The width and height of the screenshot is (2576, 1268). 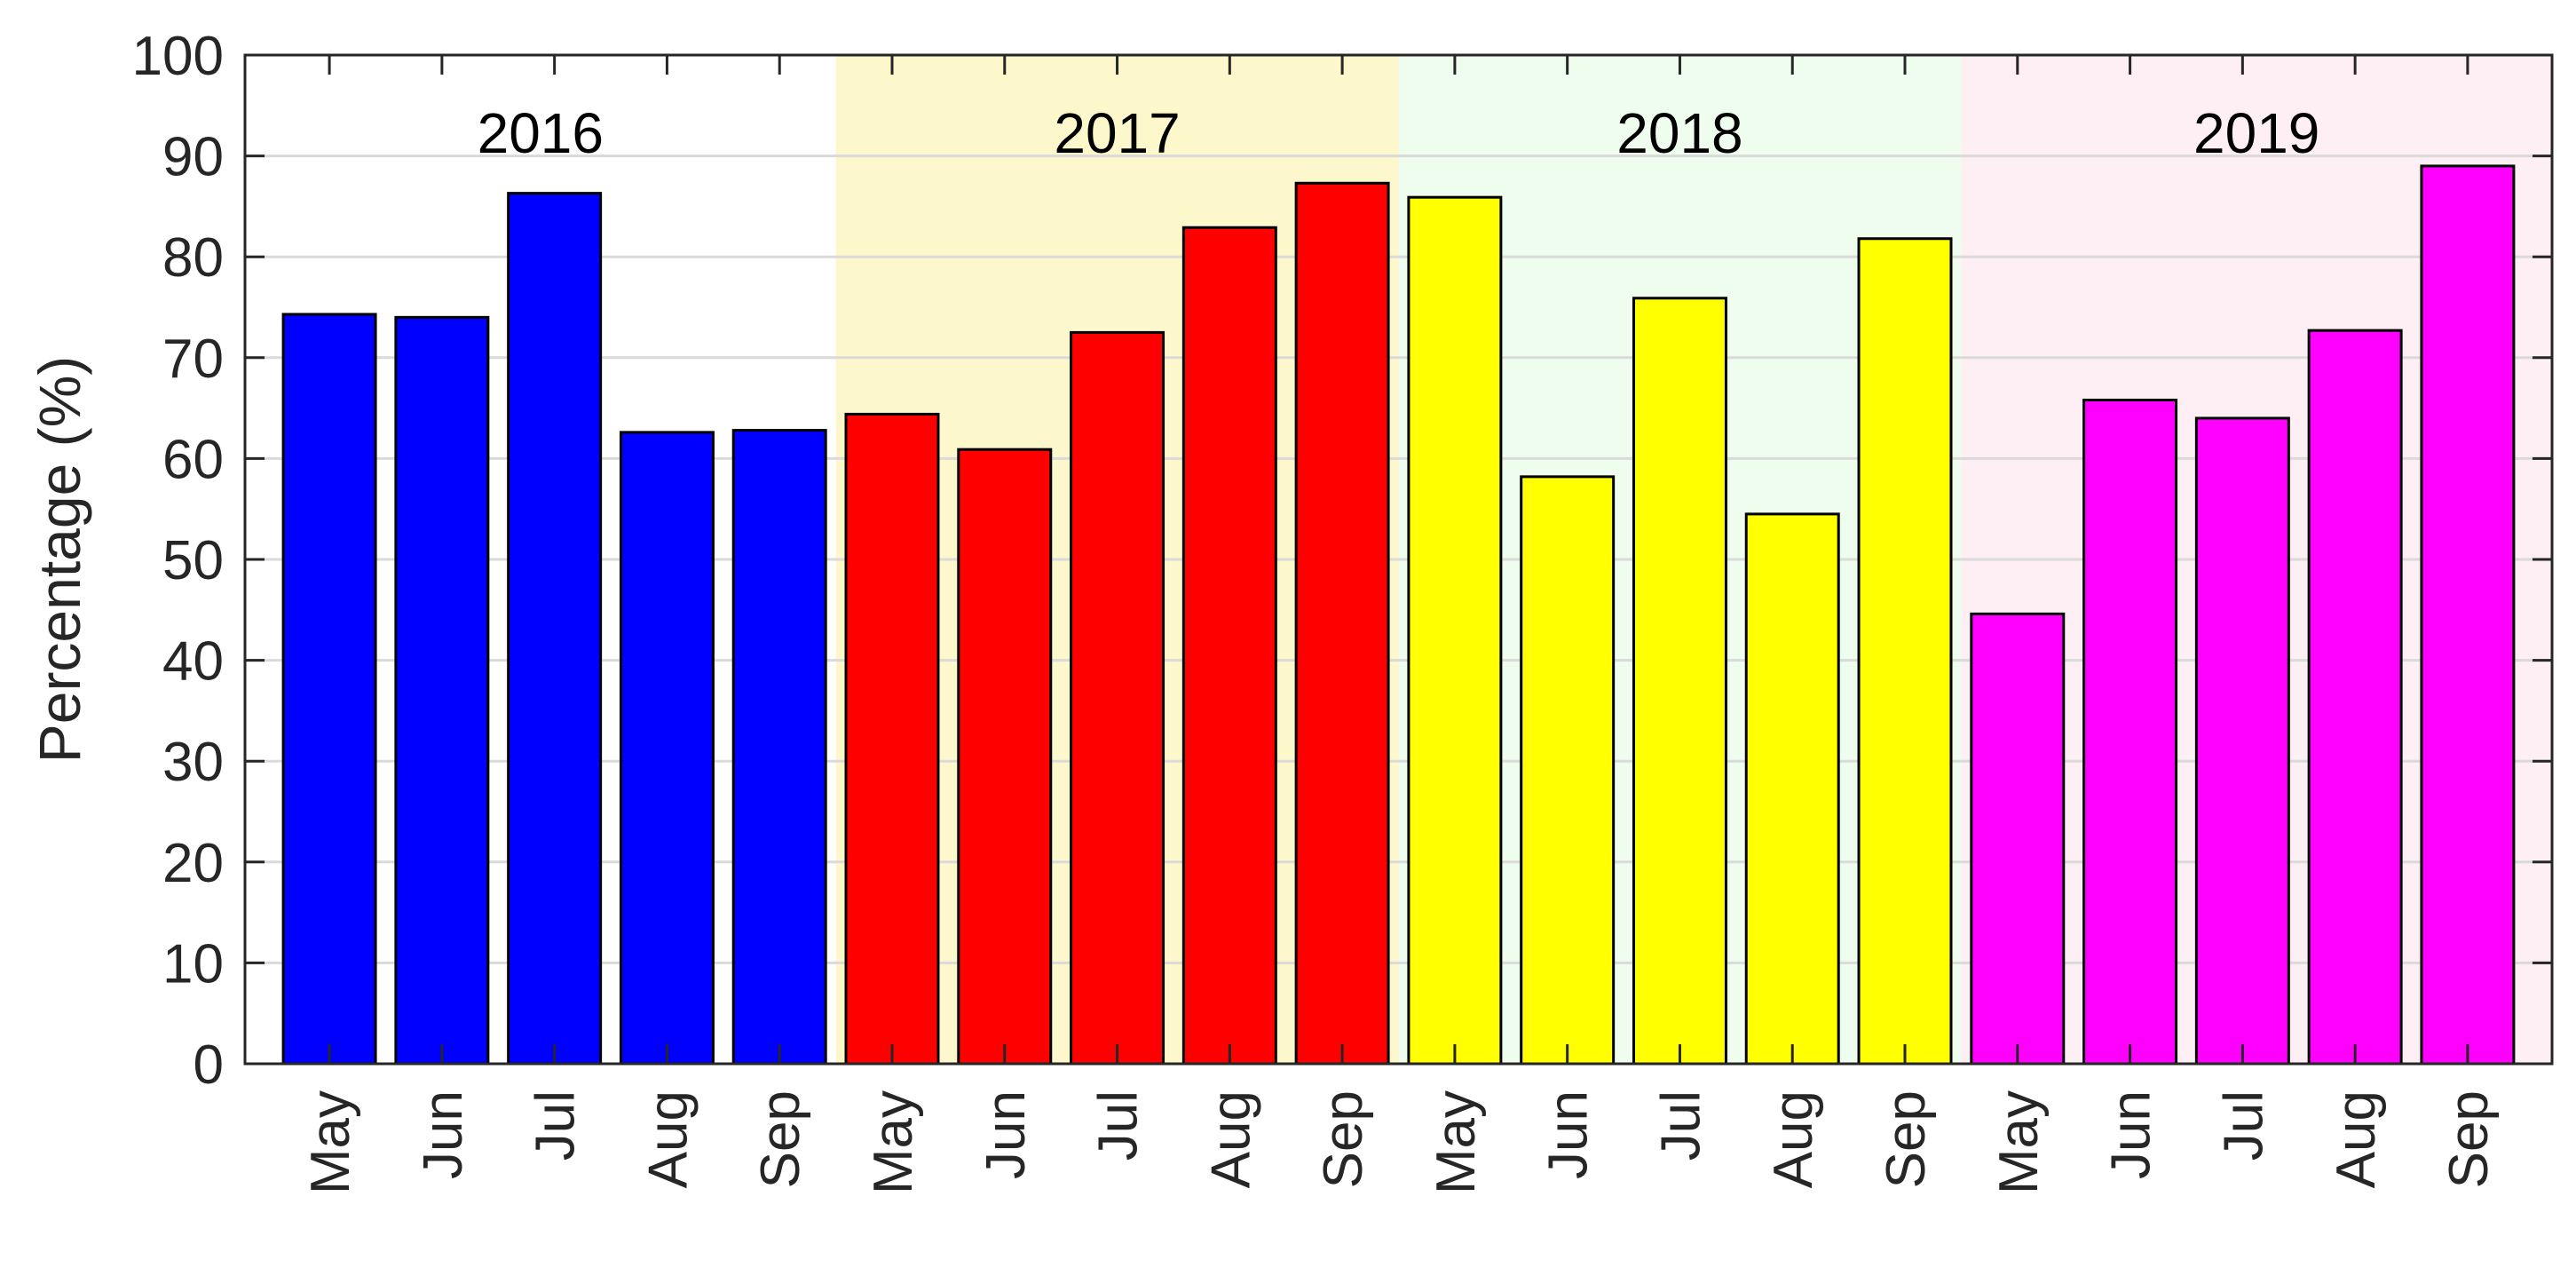 What do you see at coordinates (2355, 697) in the screenshot?
I see `bar-2019-Aug` at bounding box center [2355, 697].